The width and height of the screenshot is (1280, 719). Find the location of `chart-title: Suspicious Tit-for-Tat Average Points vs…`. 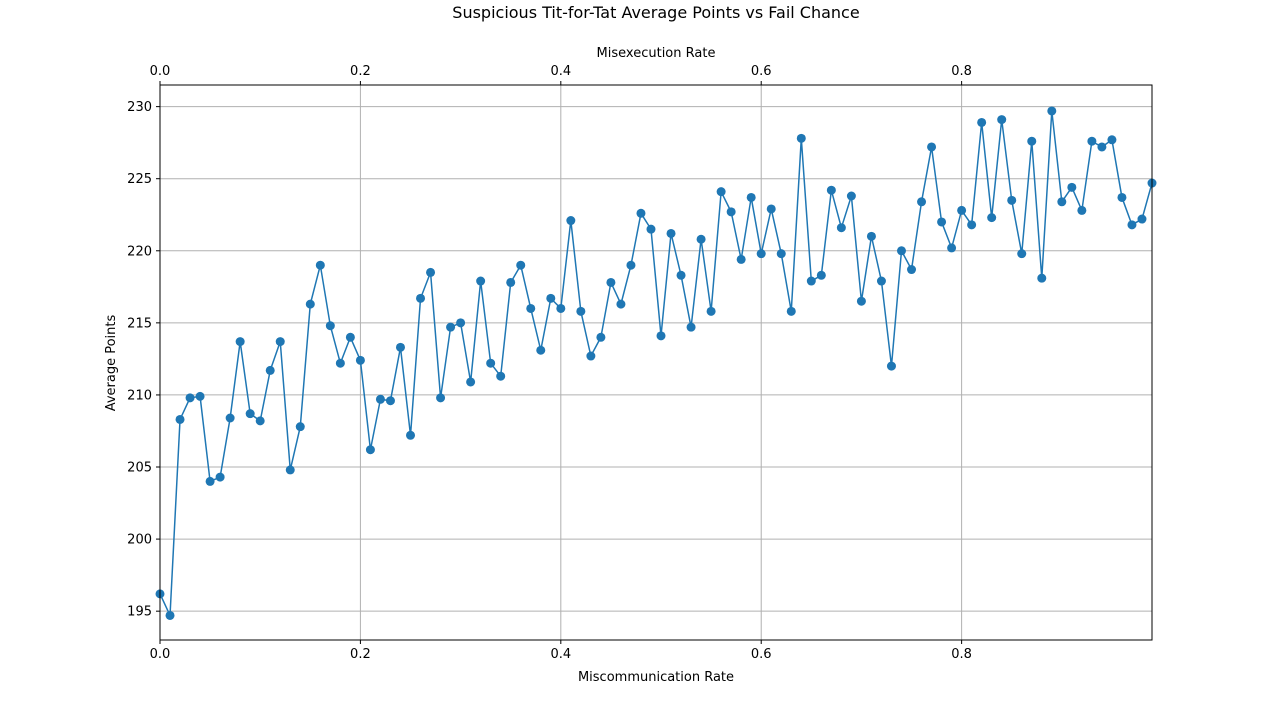

chart-title: Suspicious Tit-for-Tat Average Points vs… is located at coordinates (655, 12).